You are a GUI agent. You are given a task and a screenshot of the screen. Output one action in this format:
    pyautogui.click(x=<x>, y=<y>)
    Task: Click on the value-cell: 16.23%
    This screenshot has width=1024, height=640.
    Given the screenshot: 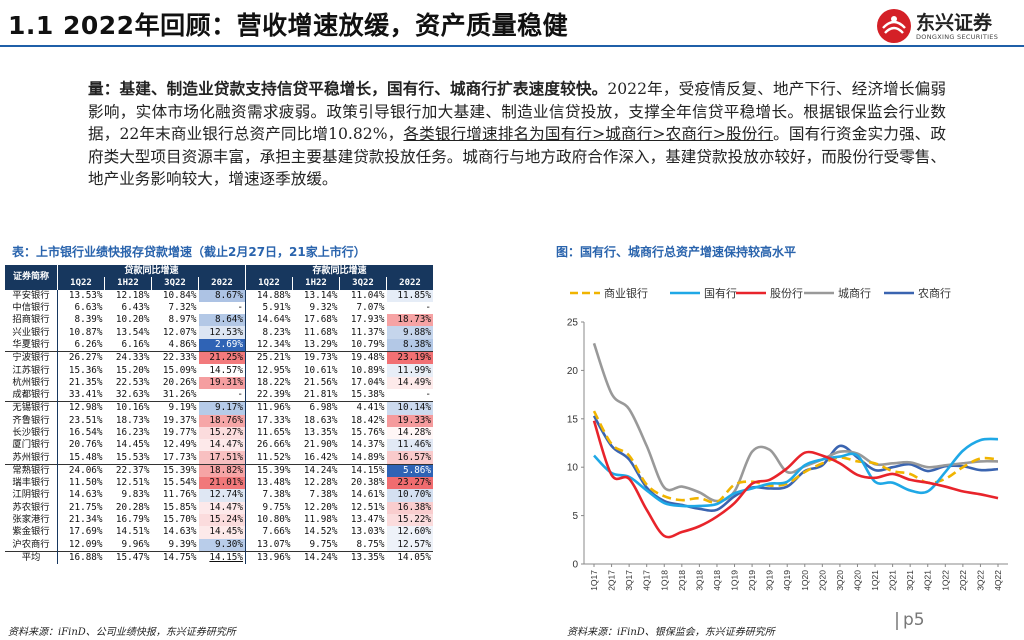 What is the action you would take?
    pyautogui.click(x=132, y=432)
    